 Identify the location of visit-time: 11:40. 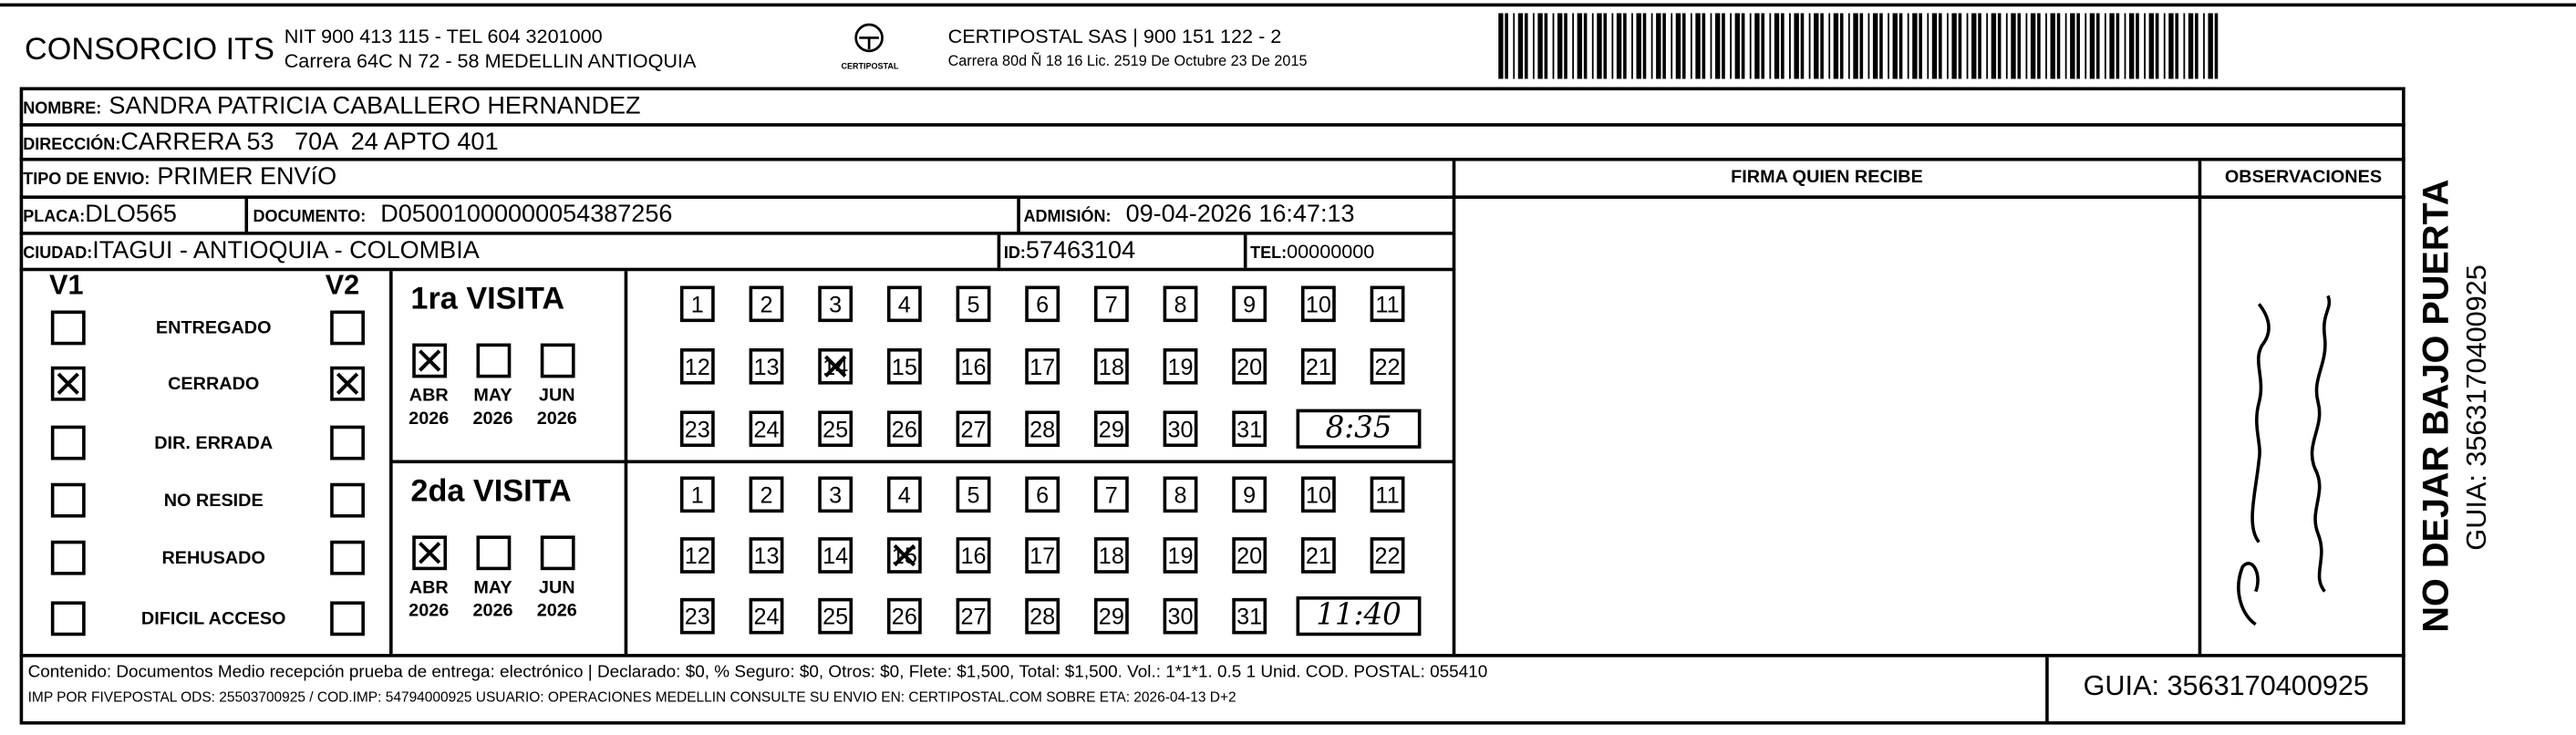
(1359, 616).